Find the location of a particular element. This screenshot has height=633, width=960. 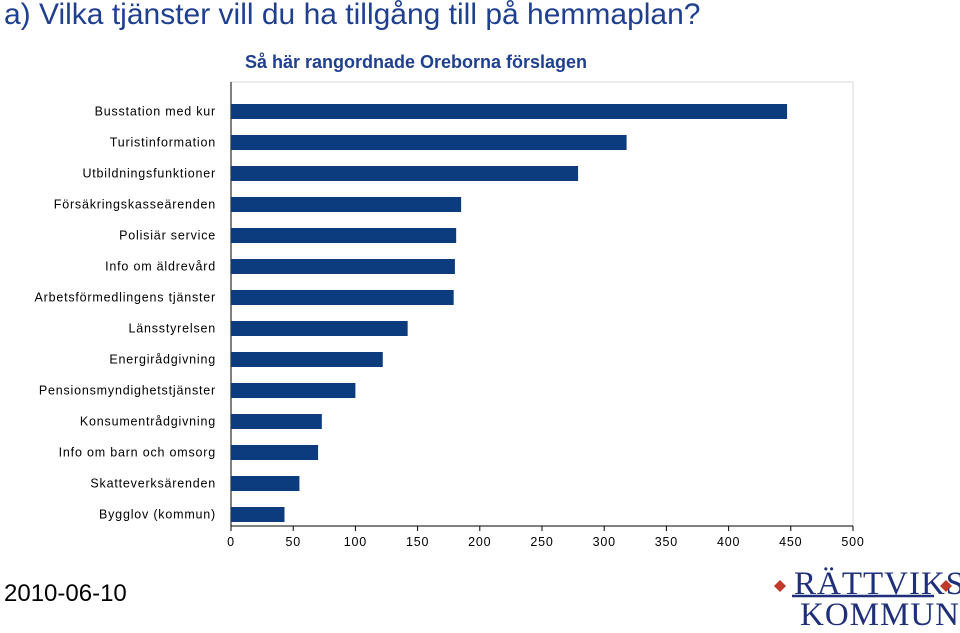

chart-title: Så här rangordnade Oreborna förslagen is located at coordinates (416, 62).